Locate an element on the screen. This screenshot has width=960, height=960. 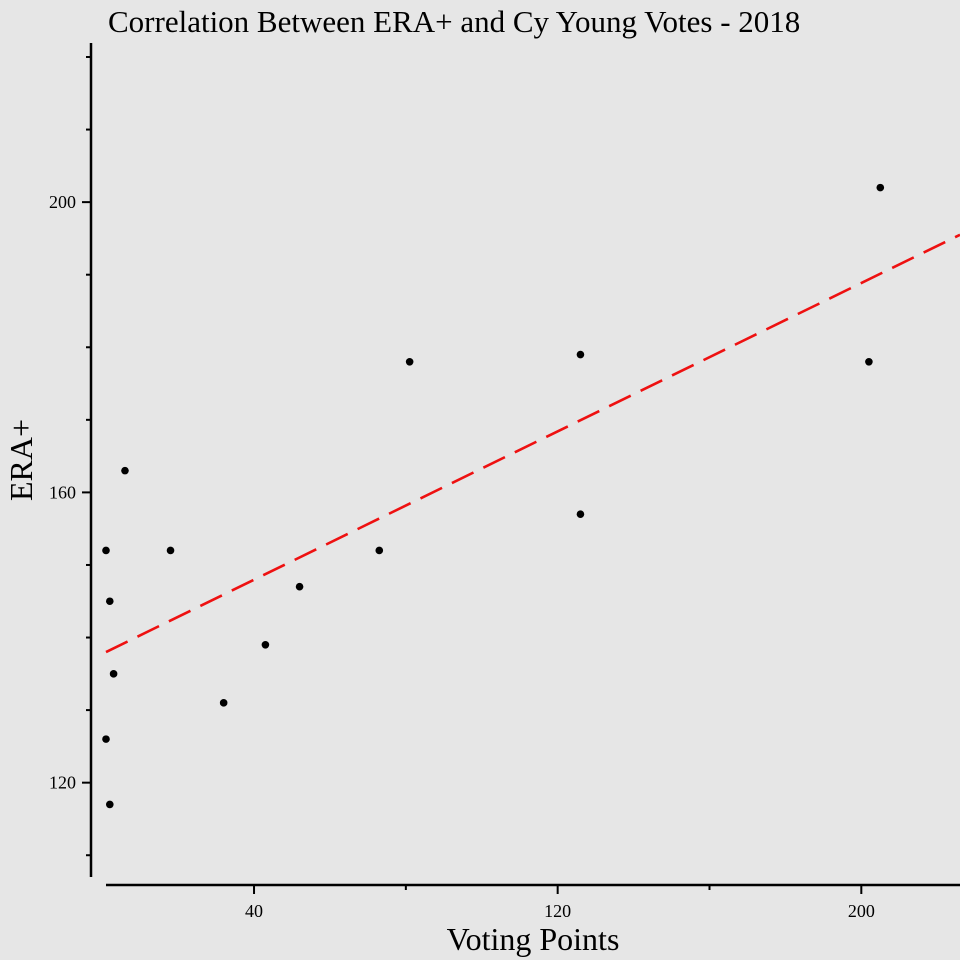
x-tick-label-40: 40 is located at coordinates (254, 911).